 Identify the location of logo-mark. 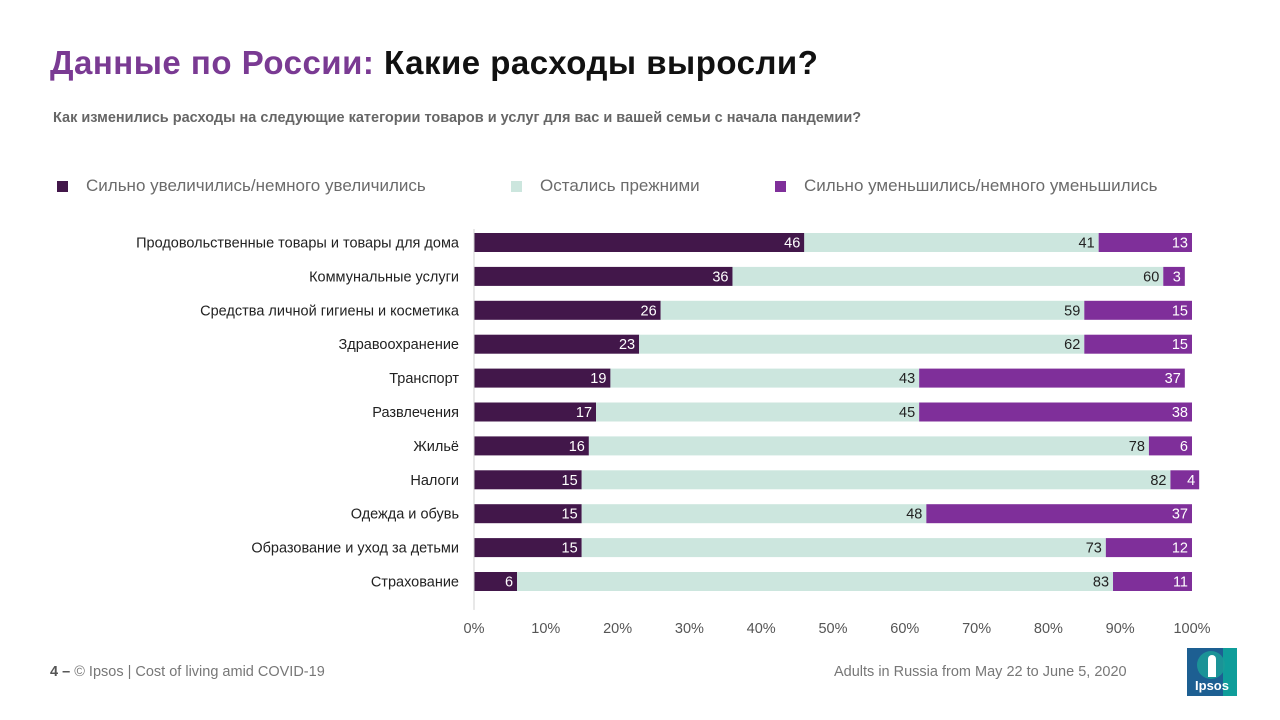
(1212, 666).